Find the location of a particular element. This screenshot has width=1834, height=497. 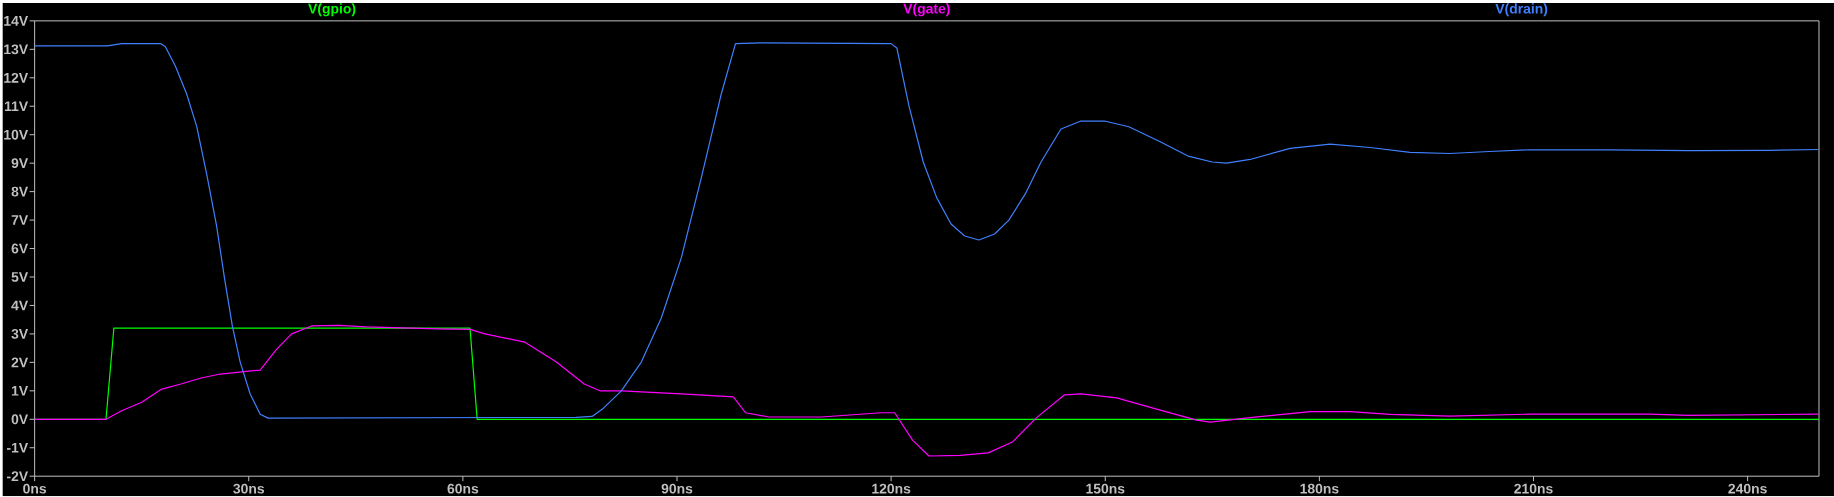

x-tick-label: 90ns is located at coordinates (677, 488).